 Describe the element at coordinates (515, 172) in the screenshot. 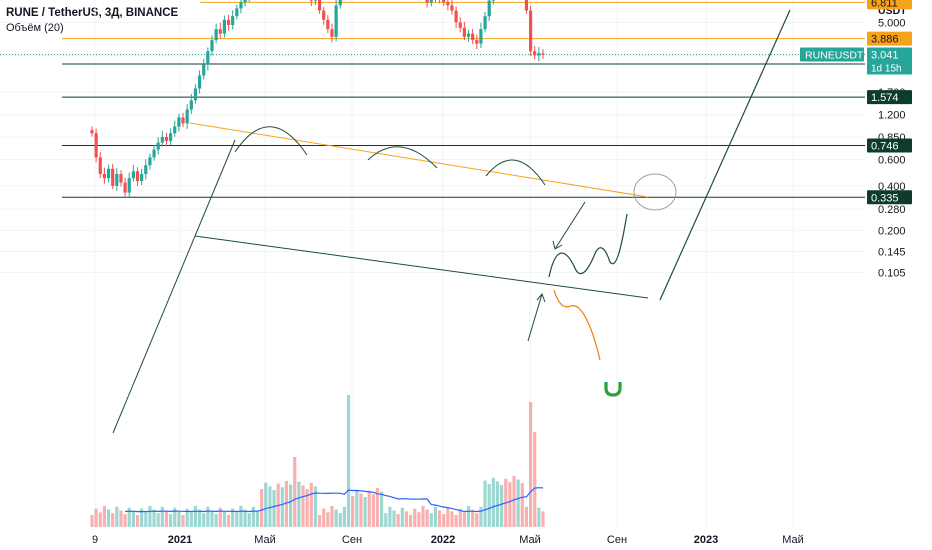

I see `pattern-arc-right` at that location.